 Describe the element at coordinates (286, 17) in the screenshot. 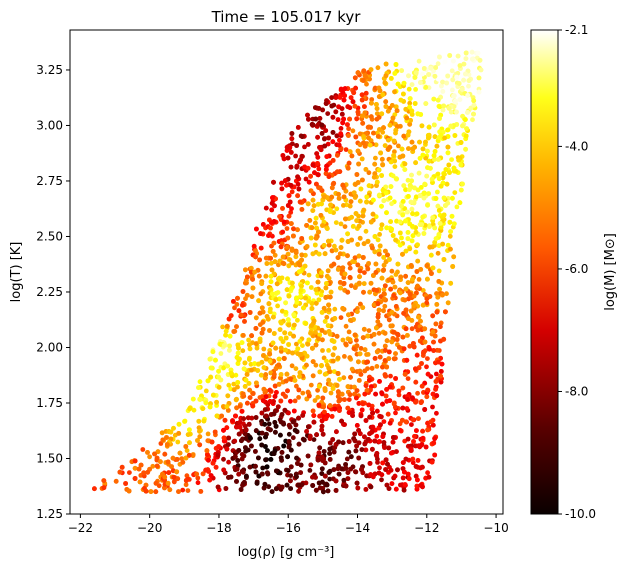

I see `chart-title: Time = 105.017 kyr` at that location.